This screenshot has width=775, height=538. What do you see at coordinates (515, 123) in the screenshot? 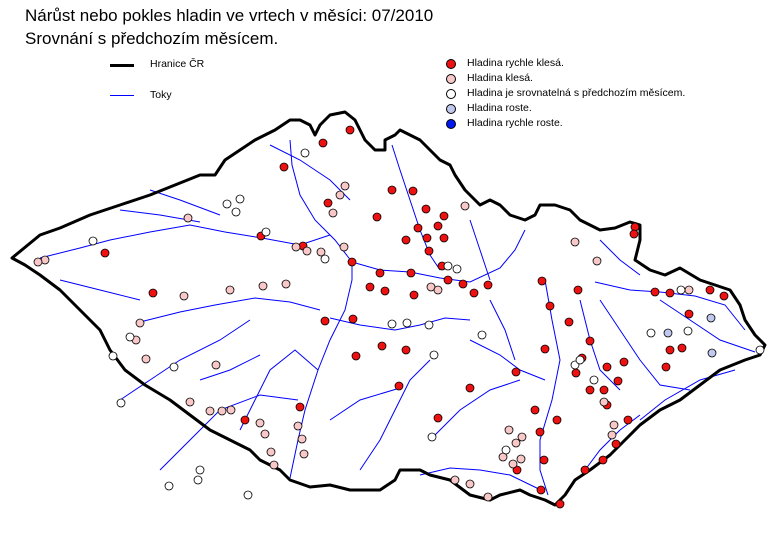
I see `legend-point-label: Hladina rychle roste.` at bounding box center [515, 123].